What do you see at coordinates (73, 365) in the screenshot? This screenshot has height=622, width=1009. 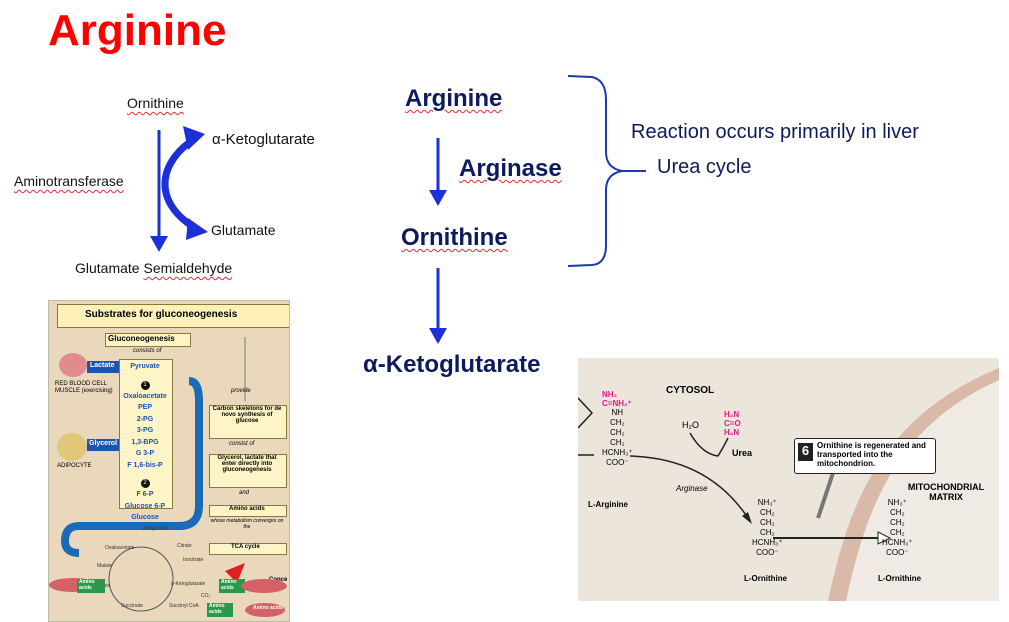 I see `rbc-icon` at bounding box center [73, 365].